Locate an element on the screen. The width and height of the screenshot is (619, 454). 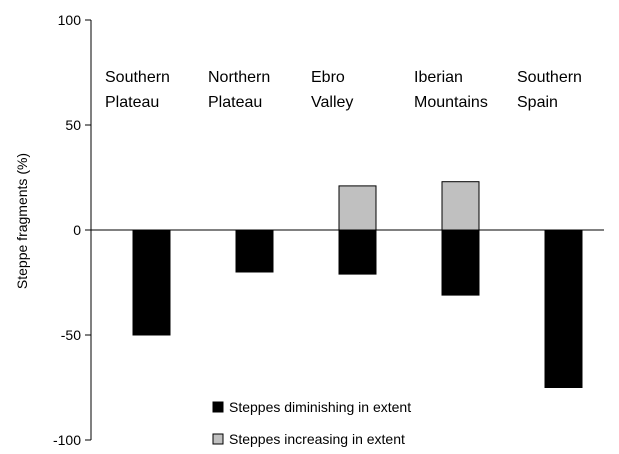
y-axis-title: Steppe fragments (%) is located at coordinates (22, 221).